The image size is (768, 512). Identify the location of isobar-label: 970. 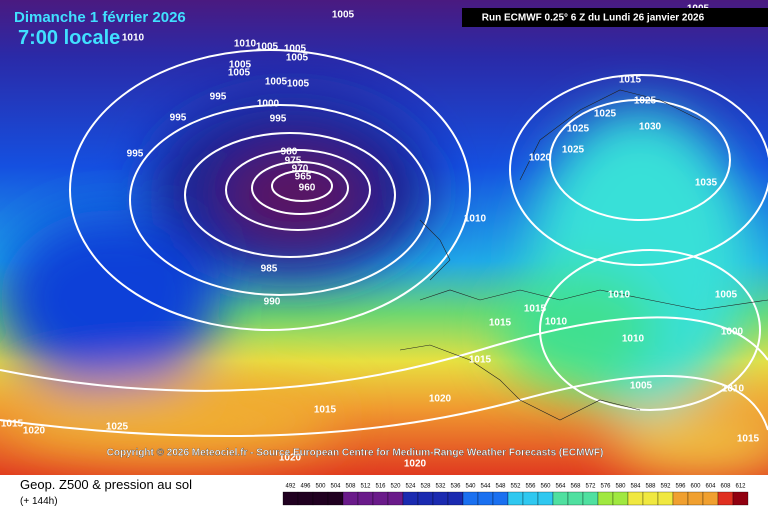
(300, 169).